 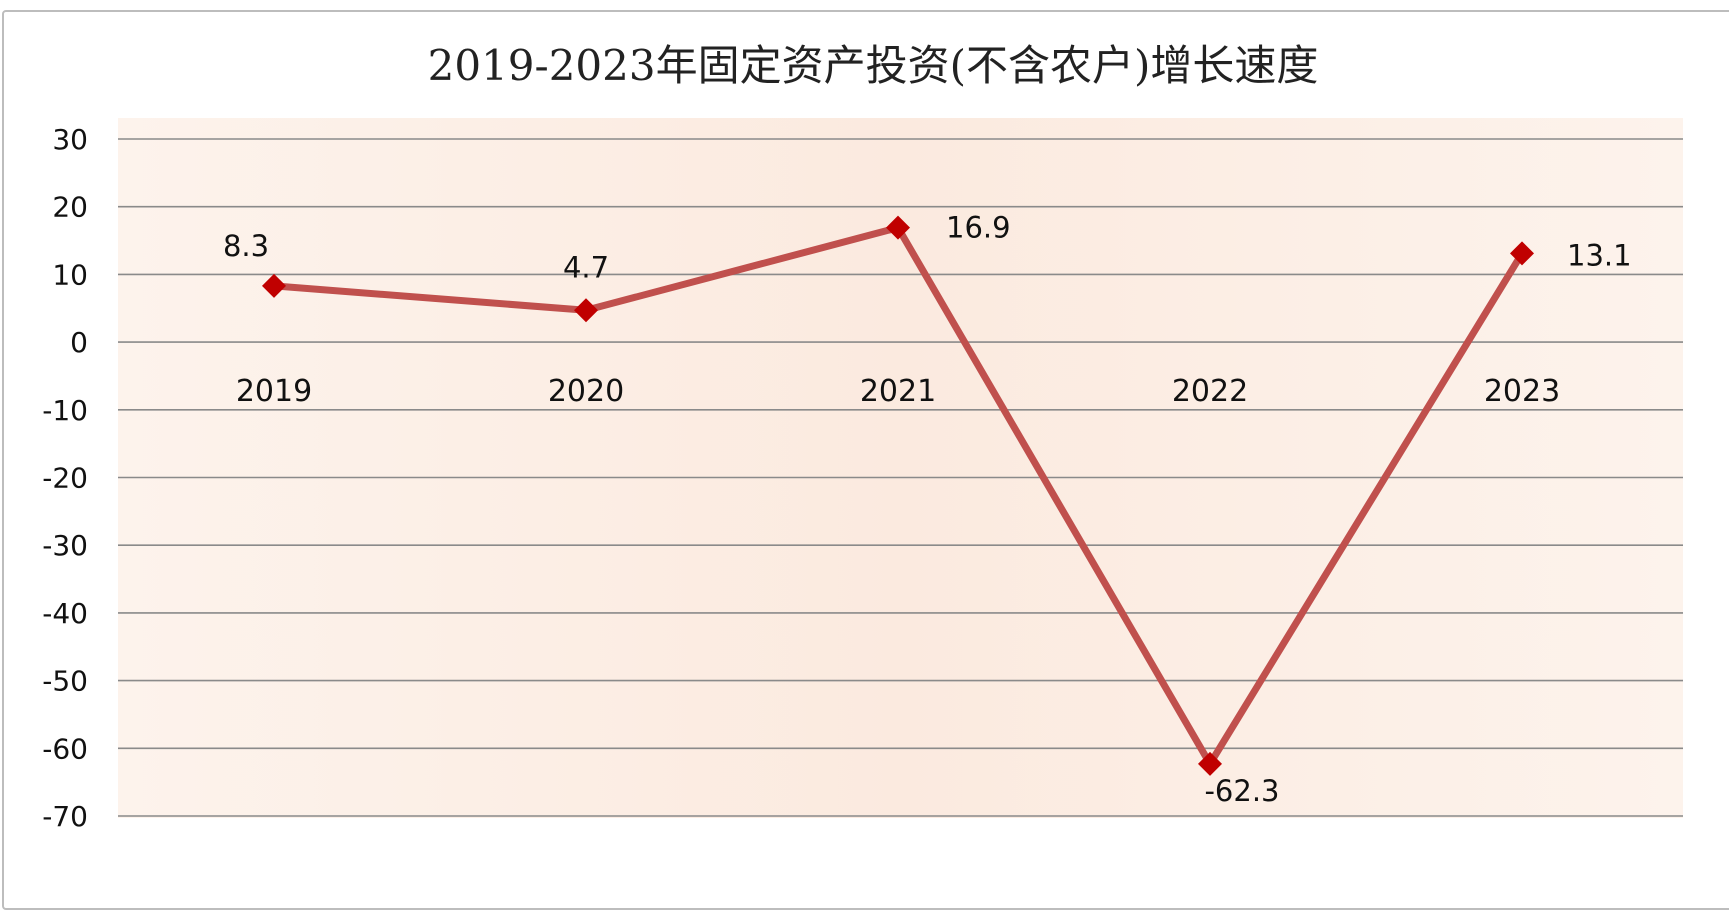 What do you see at coordinates (1210, 391) in the screenshot?
I see `x-category-label: 2022` at bounding box center [1210, 391].